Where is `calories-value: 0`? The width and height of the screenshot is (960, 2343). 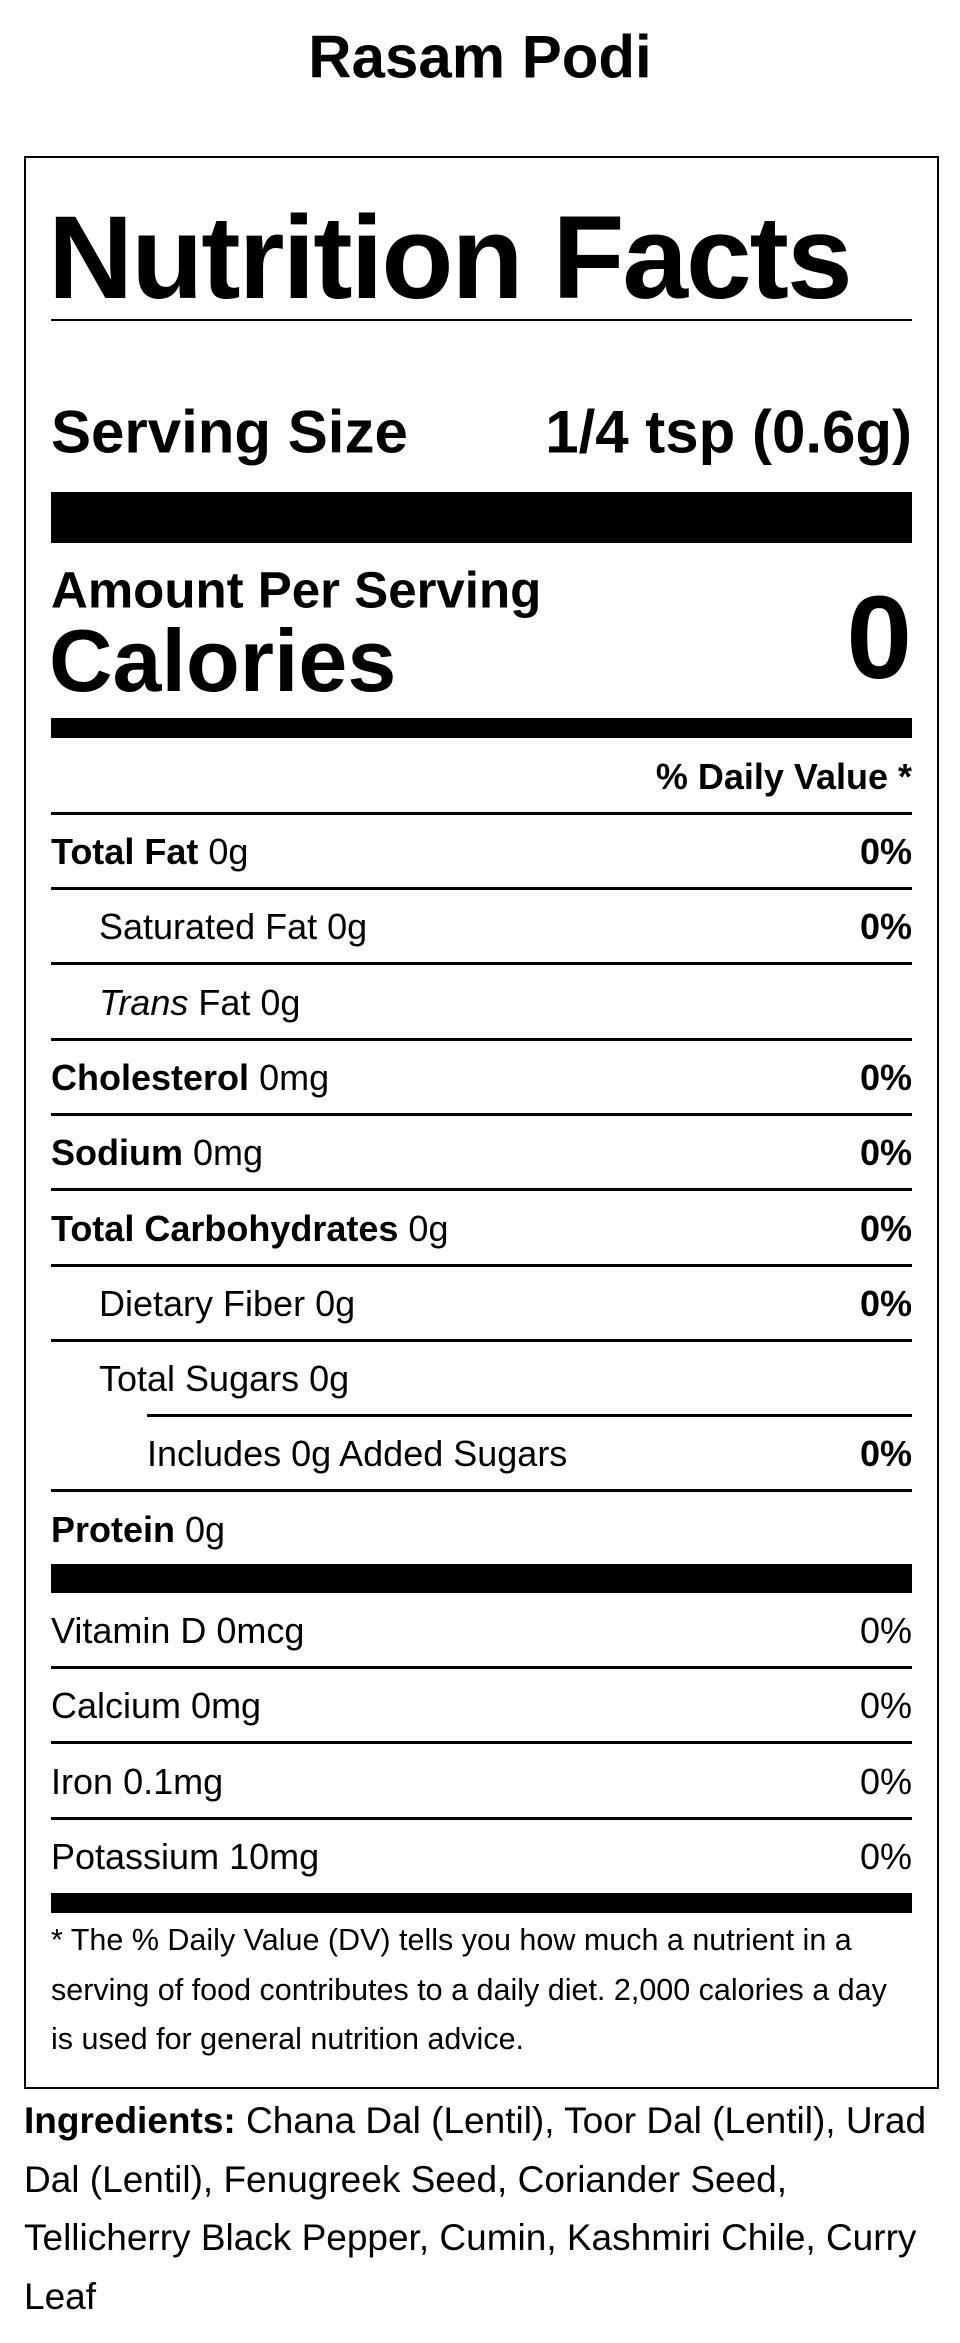 calories-value: 0 is located at coordinates (879, 638).